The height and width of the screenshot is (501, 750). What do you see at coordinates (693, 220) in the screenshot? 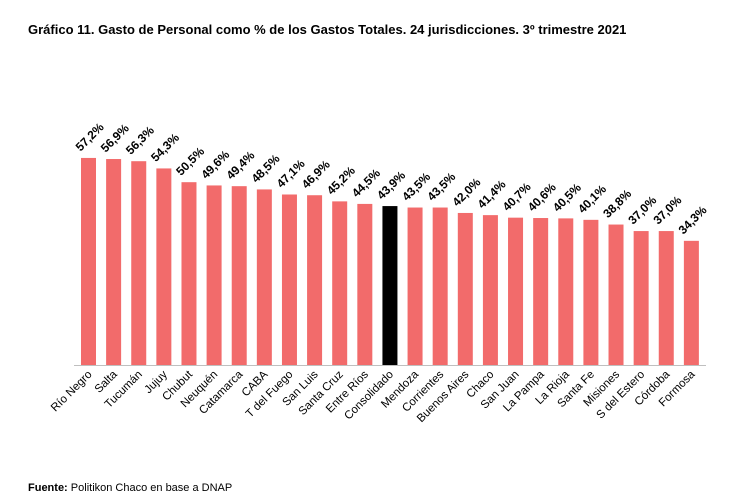
I see `data-label: 34,3%` at bounding box center [693, 220].